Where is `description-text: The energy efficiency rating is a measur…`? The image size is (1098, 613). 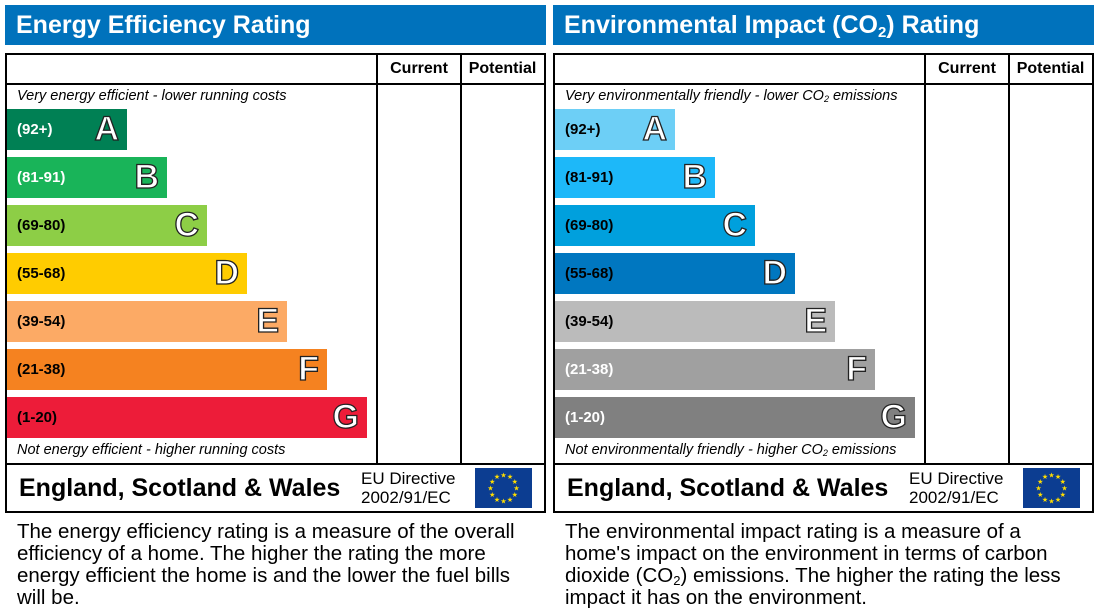
description-text: The energy efficiency rating is a measur… is located at coordinates (266, 564).